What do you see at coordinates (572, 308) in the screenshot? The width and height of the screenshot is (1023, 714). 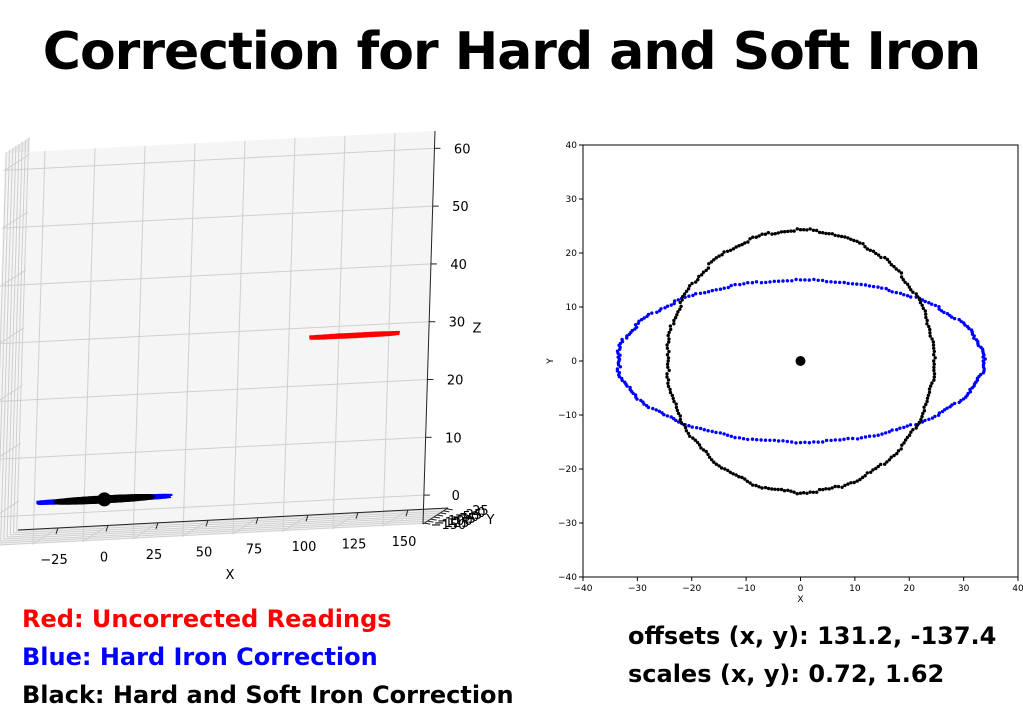 I see `y-tick-label: 10` at bounding box center [572, 308].